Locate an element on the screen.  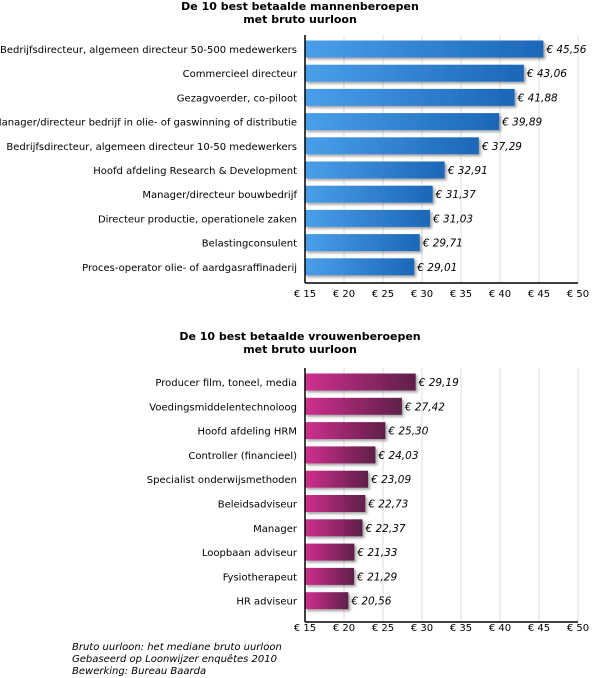
data-label: € 25,30 is located at coordinates (407, 432).